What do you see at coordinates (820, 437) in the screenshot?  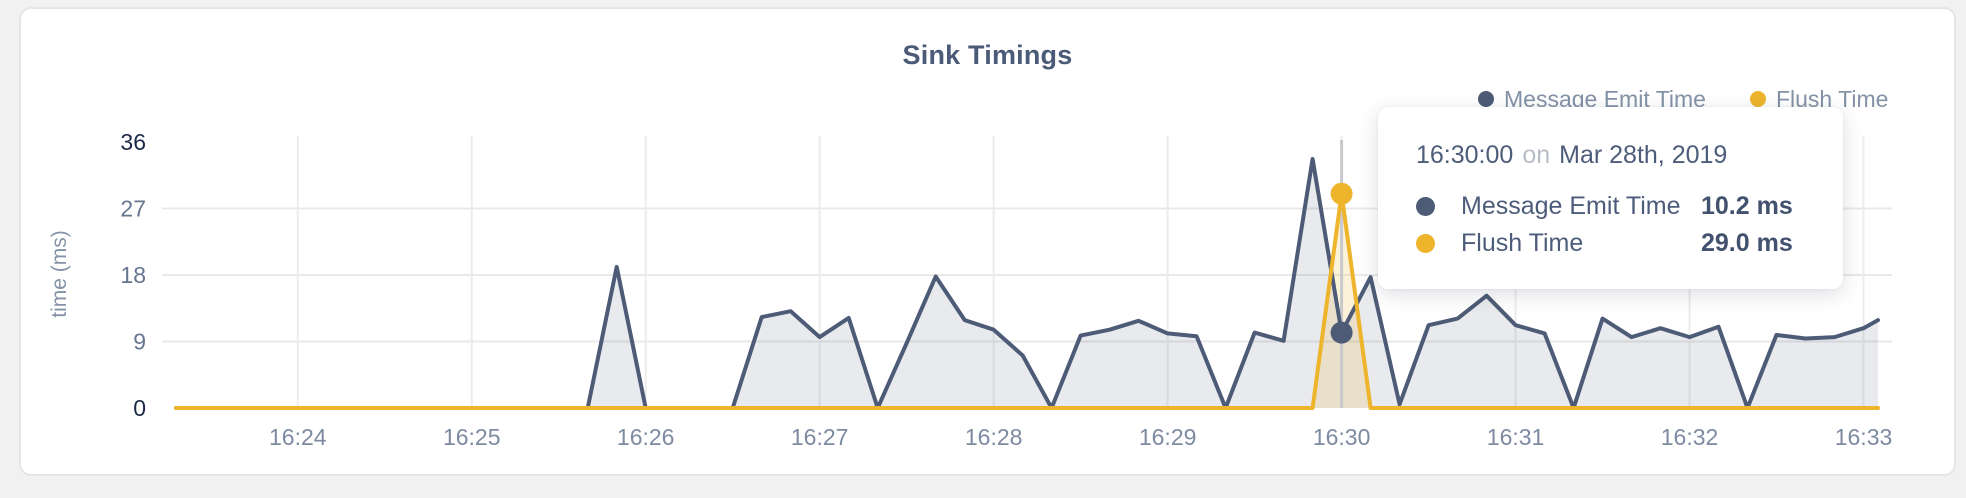 I see `x-tick-label: 16:27` at bounding box center [820, 437].